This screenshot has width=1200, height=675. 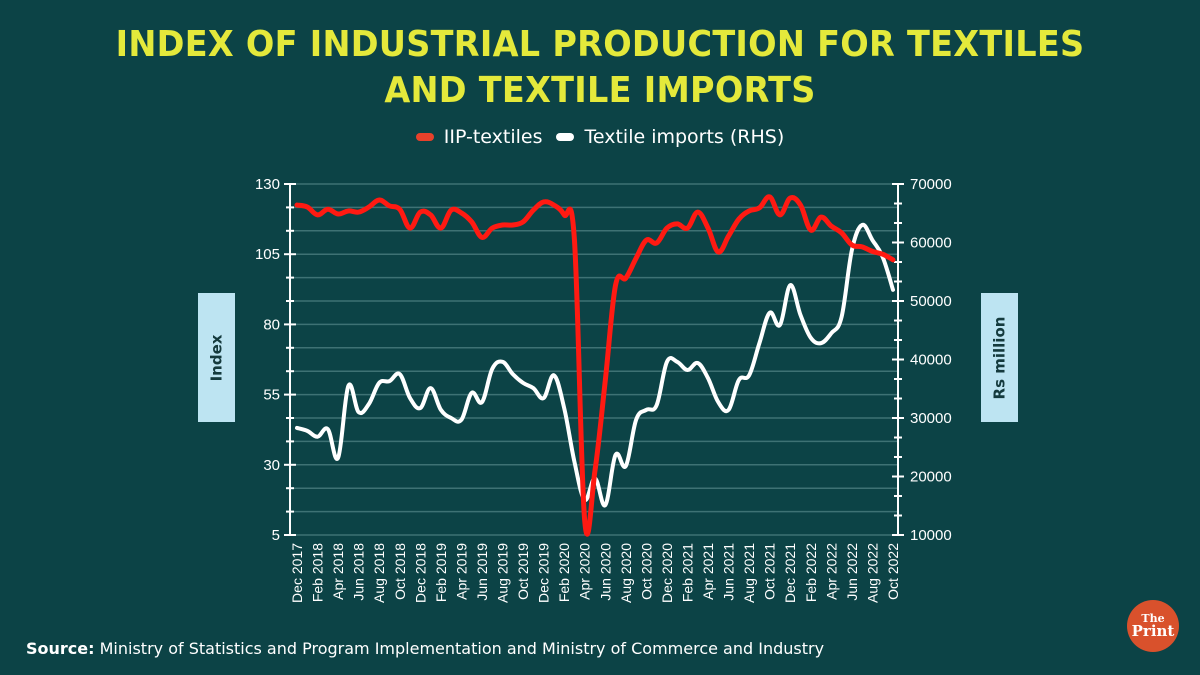 What do you see at coordinates (564, 572) in the screenshot?
I see `x-tick-label: Feb 2020` at bounding box center [564, 572].